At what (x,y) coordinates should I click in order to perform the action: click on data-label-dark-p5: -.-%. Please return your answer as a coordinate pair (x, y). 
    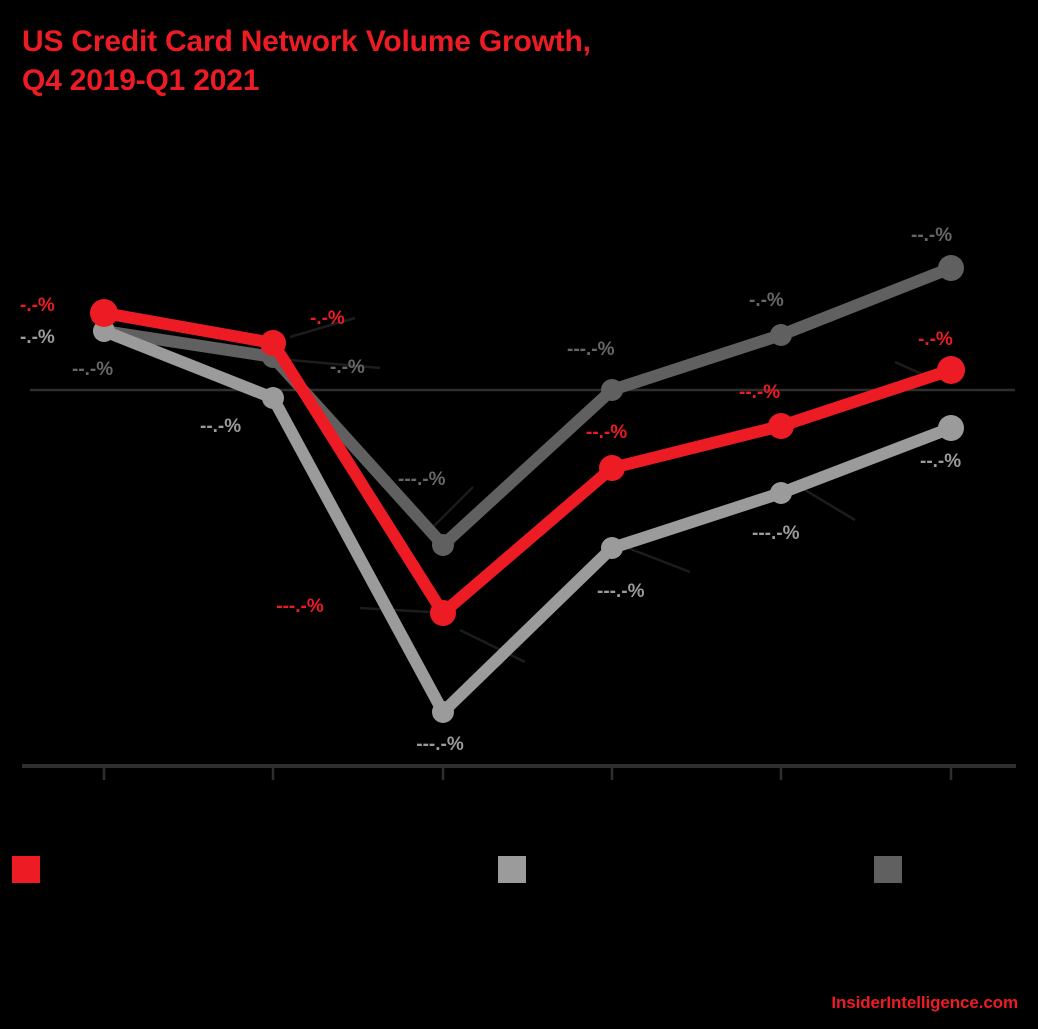
    Looking at the image, I should click on (766, 300).